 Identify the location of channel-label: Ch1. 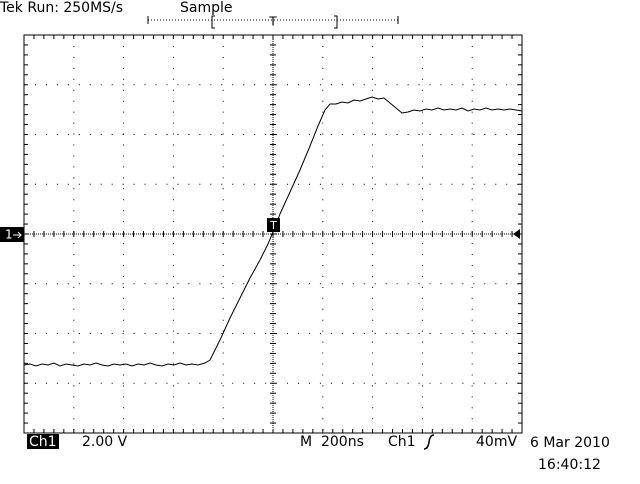
(43, 442).